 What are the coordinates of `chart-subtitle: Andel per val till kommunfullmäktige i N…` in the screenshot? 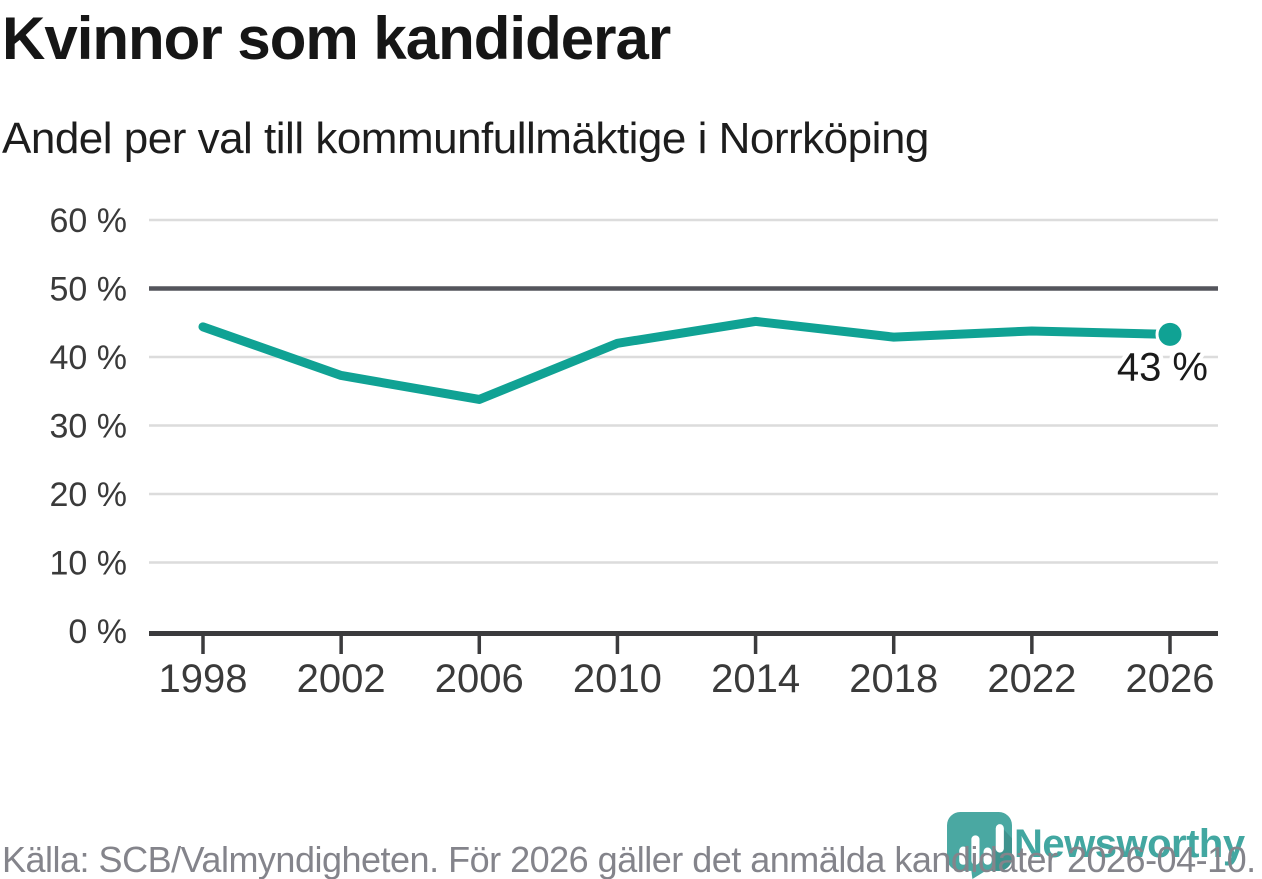 It's located at (465, 138).